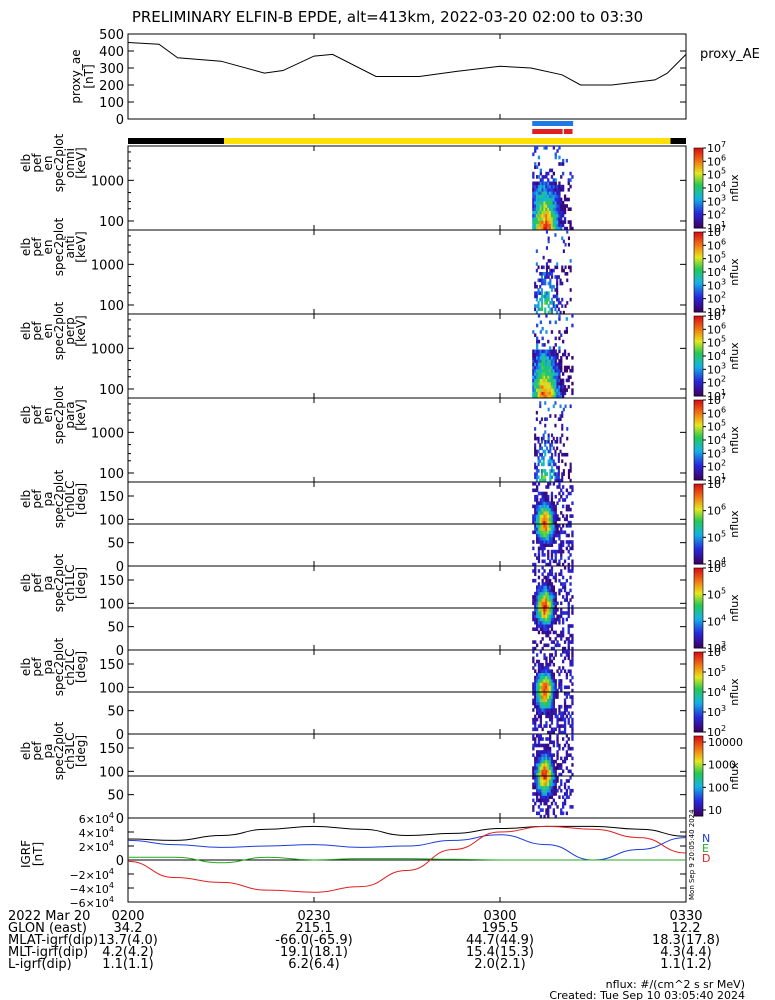  What do you see at coordinates (48, 163) in the screenshot?
I see `y-axis-label: en` at bounding box center [48, 163].